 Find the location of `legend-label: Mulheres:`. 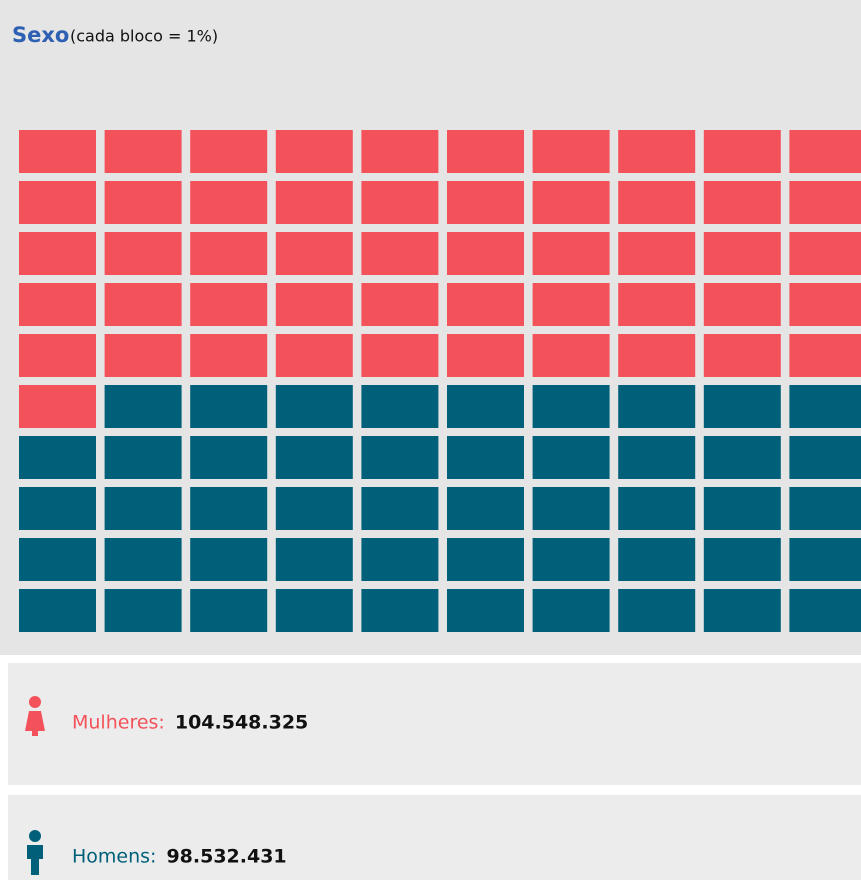

legend-label: Mulheres: is located at coordinates (118, 723).